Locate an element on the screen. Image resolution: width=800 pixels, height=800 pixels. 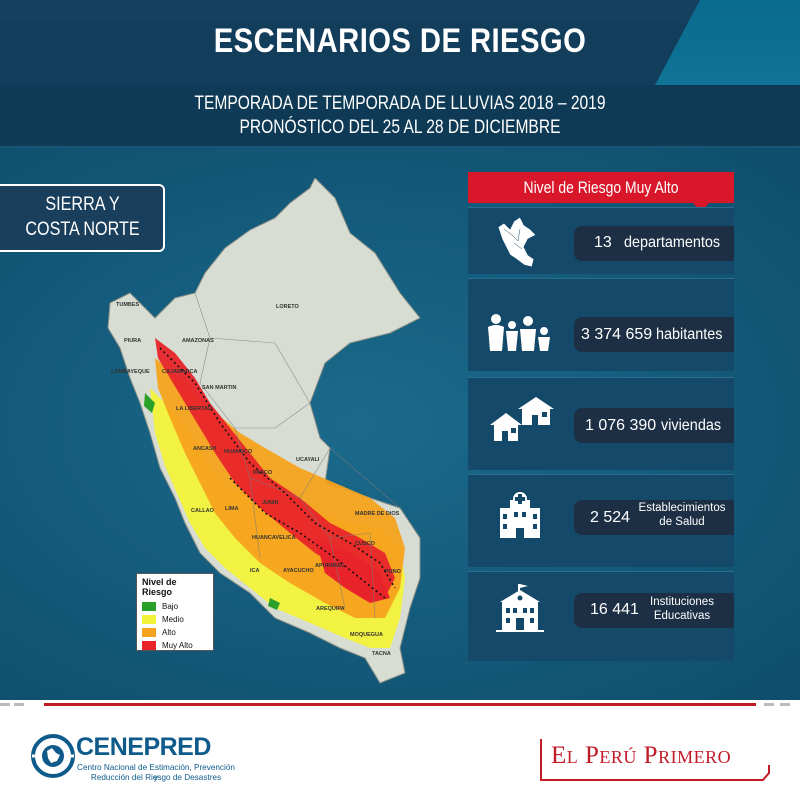
stat-label-education-line1: Instituciones is located at coordinates (682, 602).